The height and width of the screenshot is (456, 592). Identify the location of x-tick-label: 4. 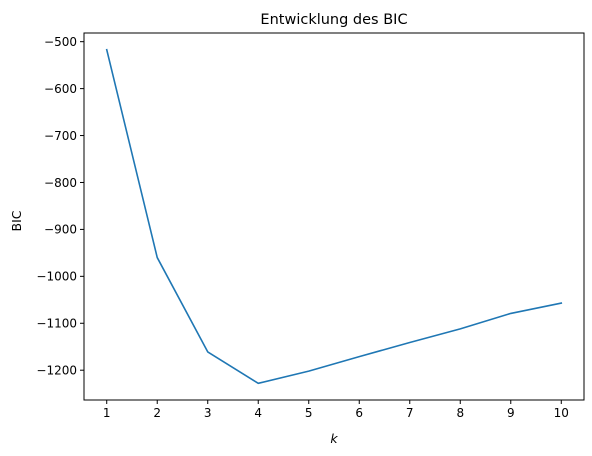
(258, 413).